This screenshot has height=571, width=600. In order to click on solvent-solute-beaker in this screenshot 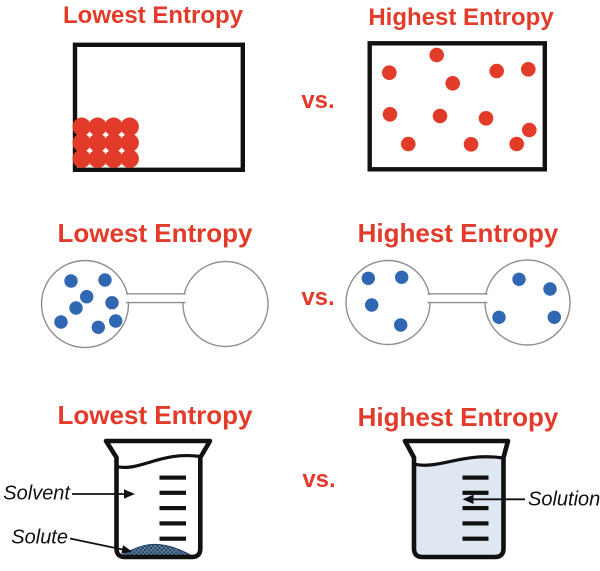, I will do `click(141, 499)`.